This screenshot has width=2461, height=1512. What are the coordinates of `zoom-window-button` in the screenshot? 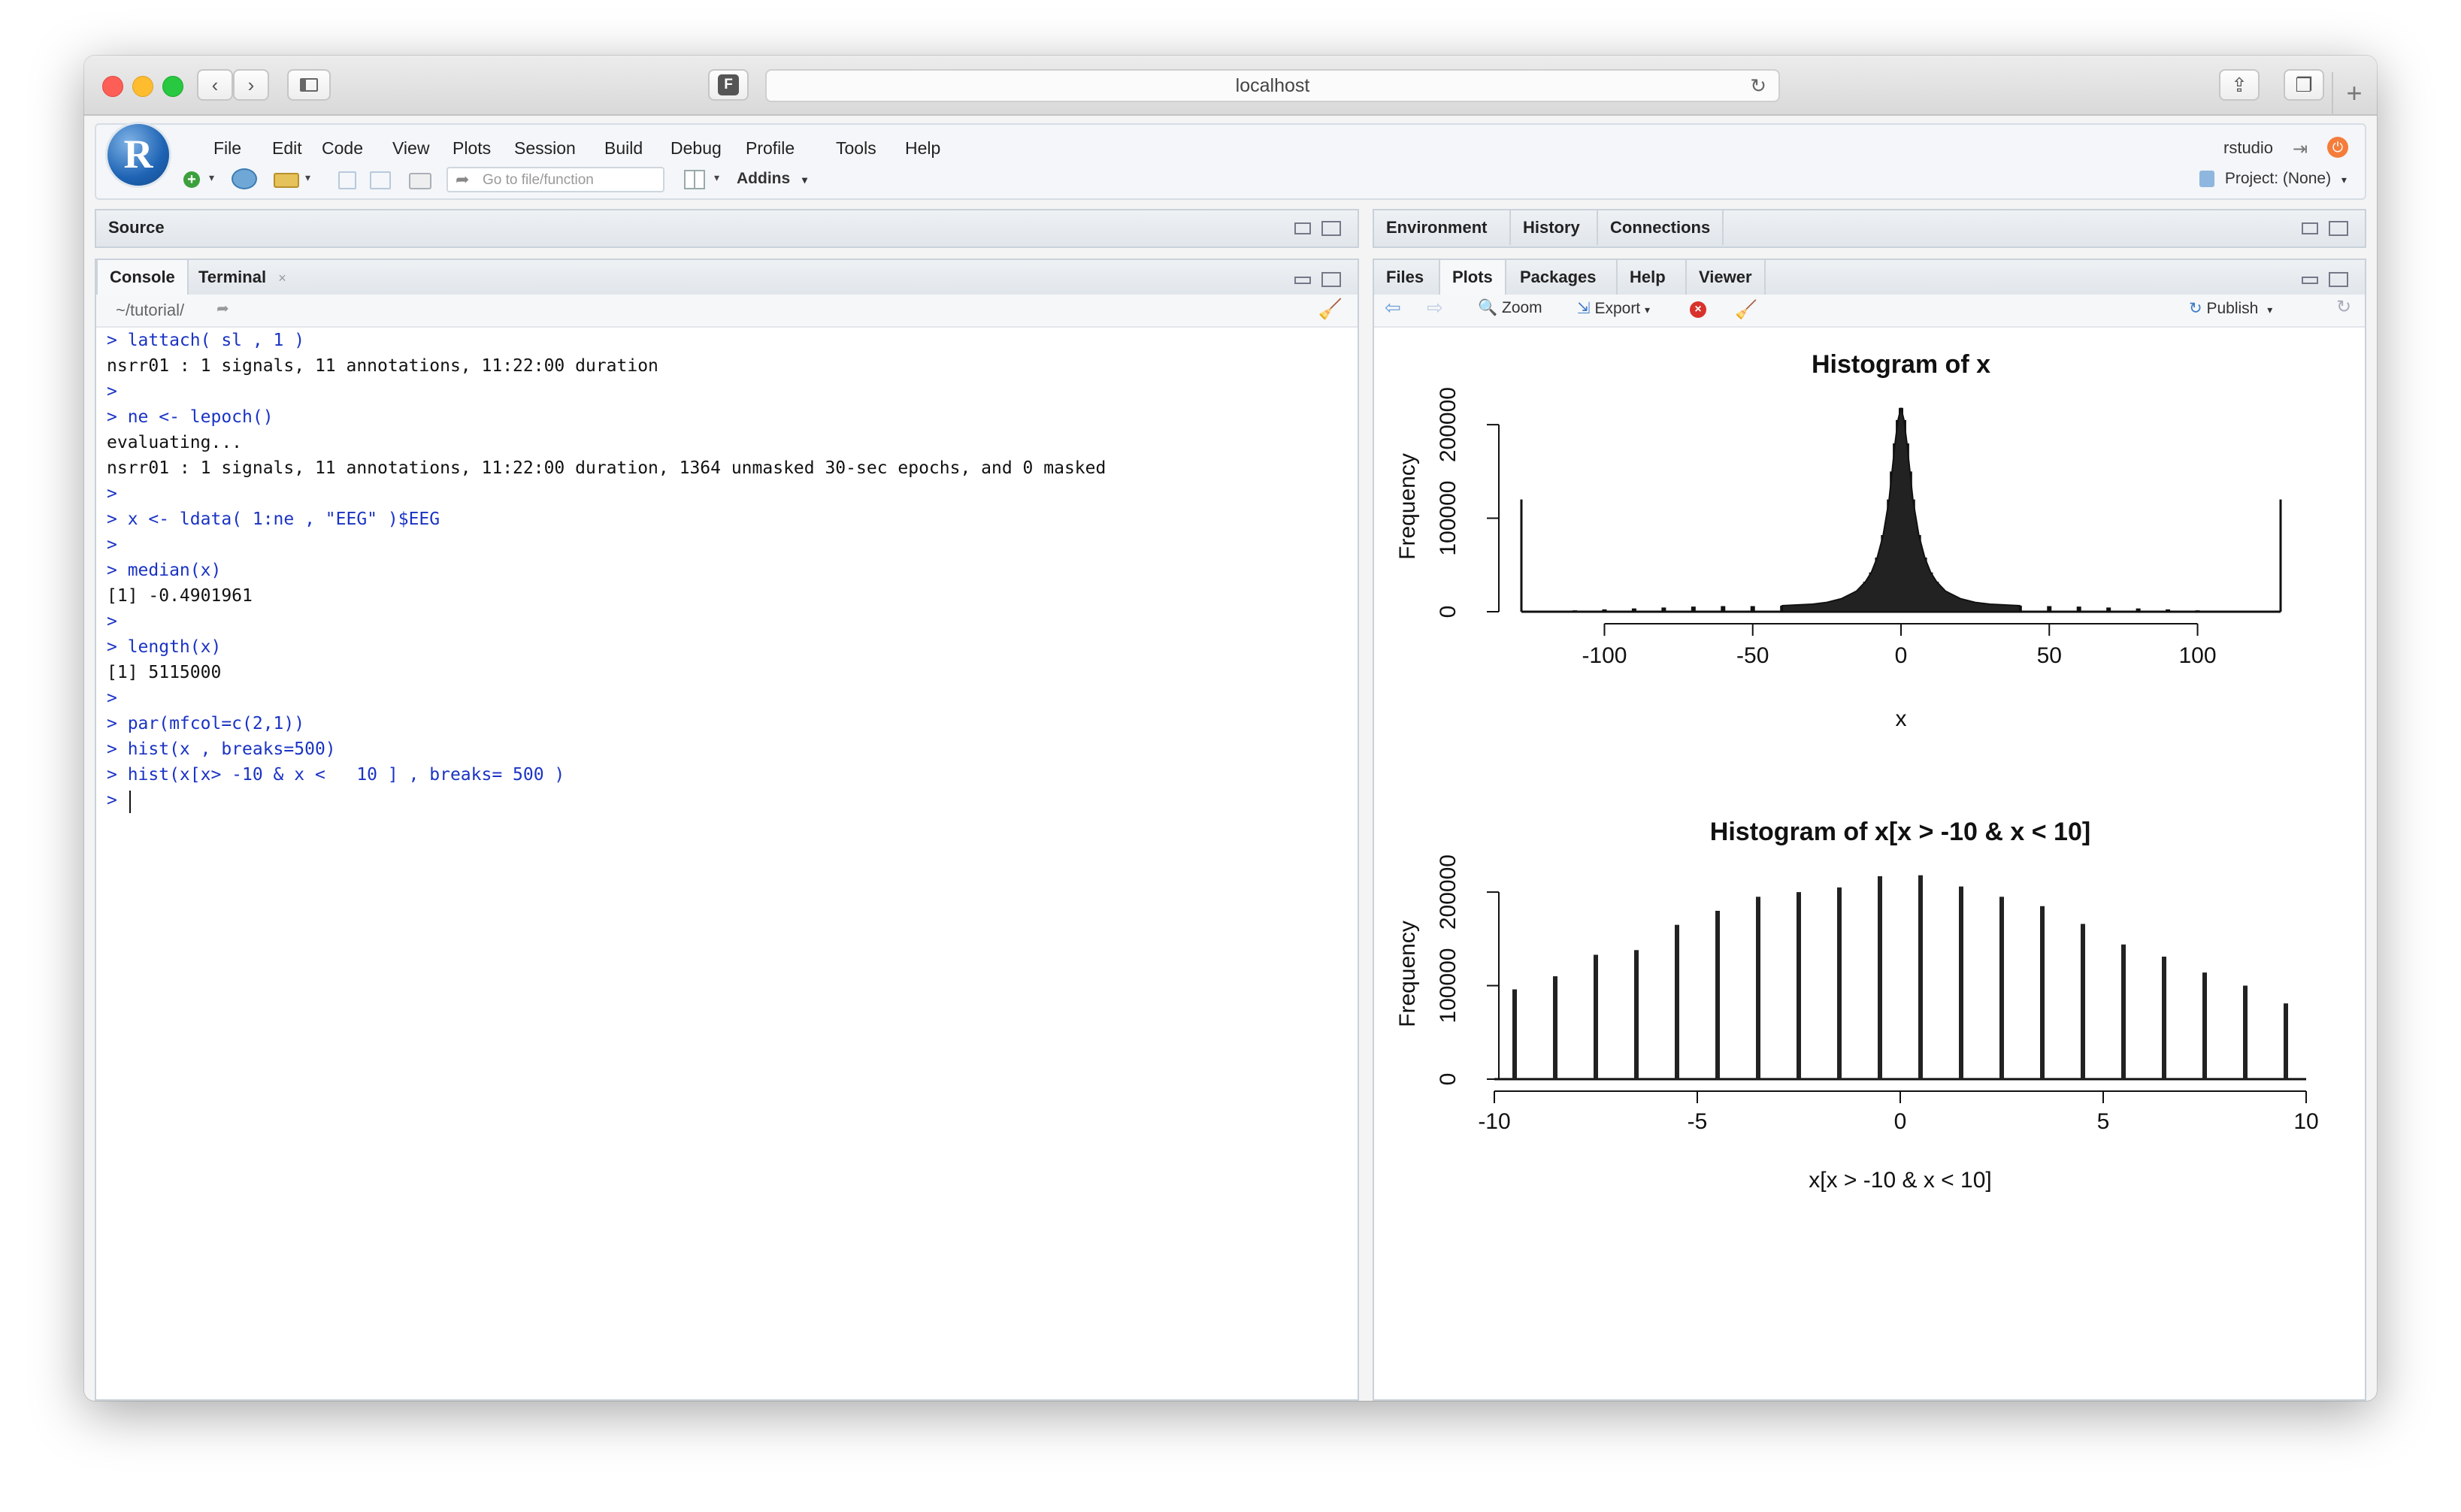 It's located at (173, 86).